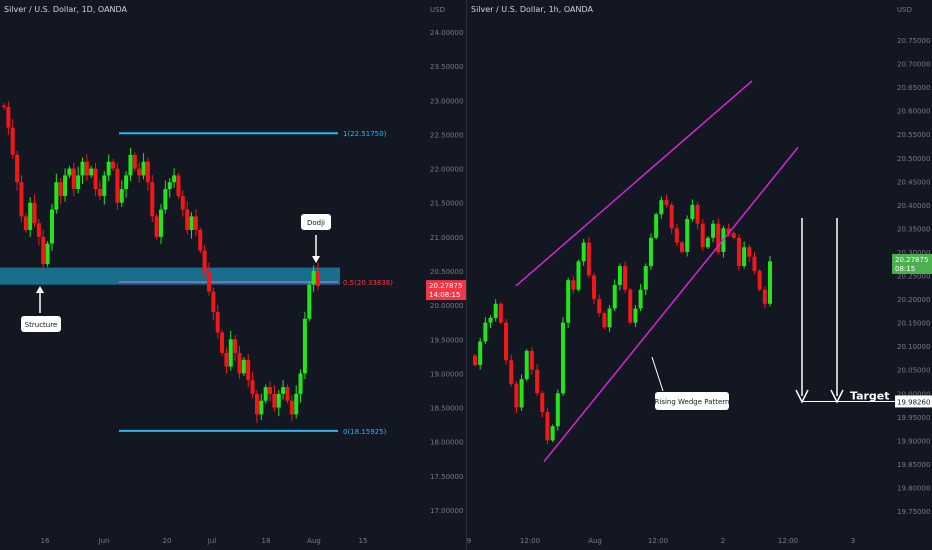 This screenshot has height=550, width=932. Describe the element at coordinates (446, 409) in the screenshot. I see `y-tick-label: 18.50000` at that location.